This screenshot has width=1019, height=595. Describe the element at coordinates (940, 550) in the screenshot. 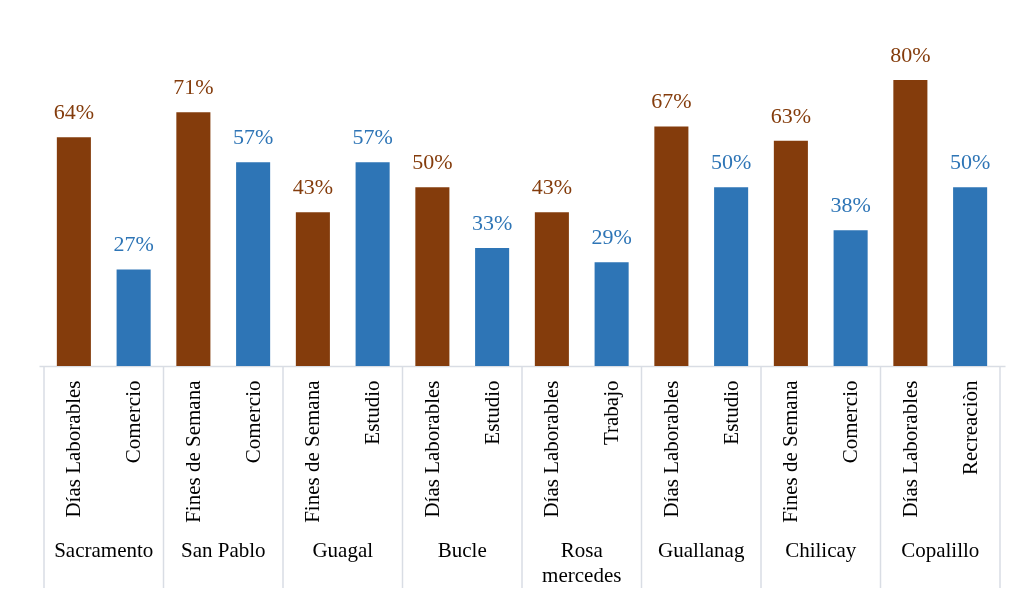

I see `text: Copalillo` at that location.